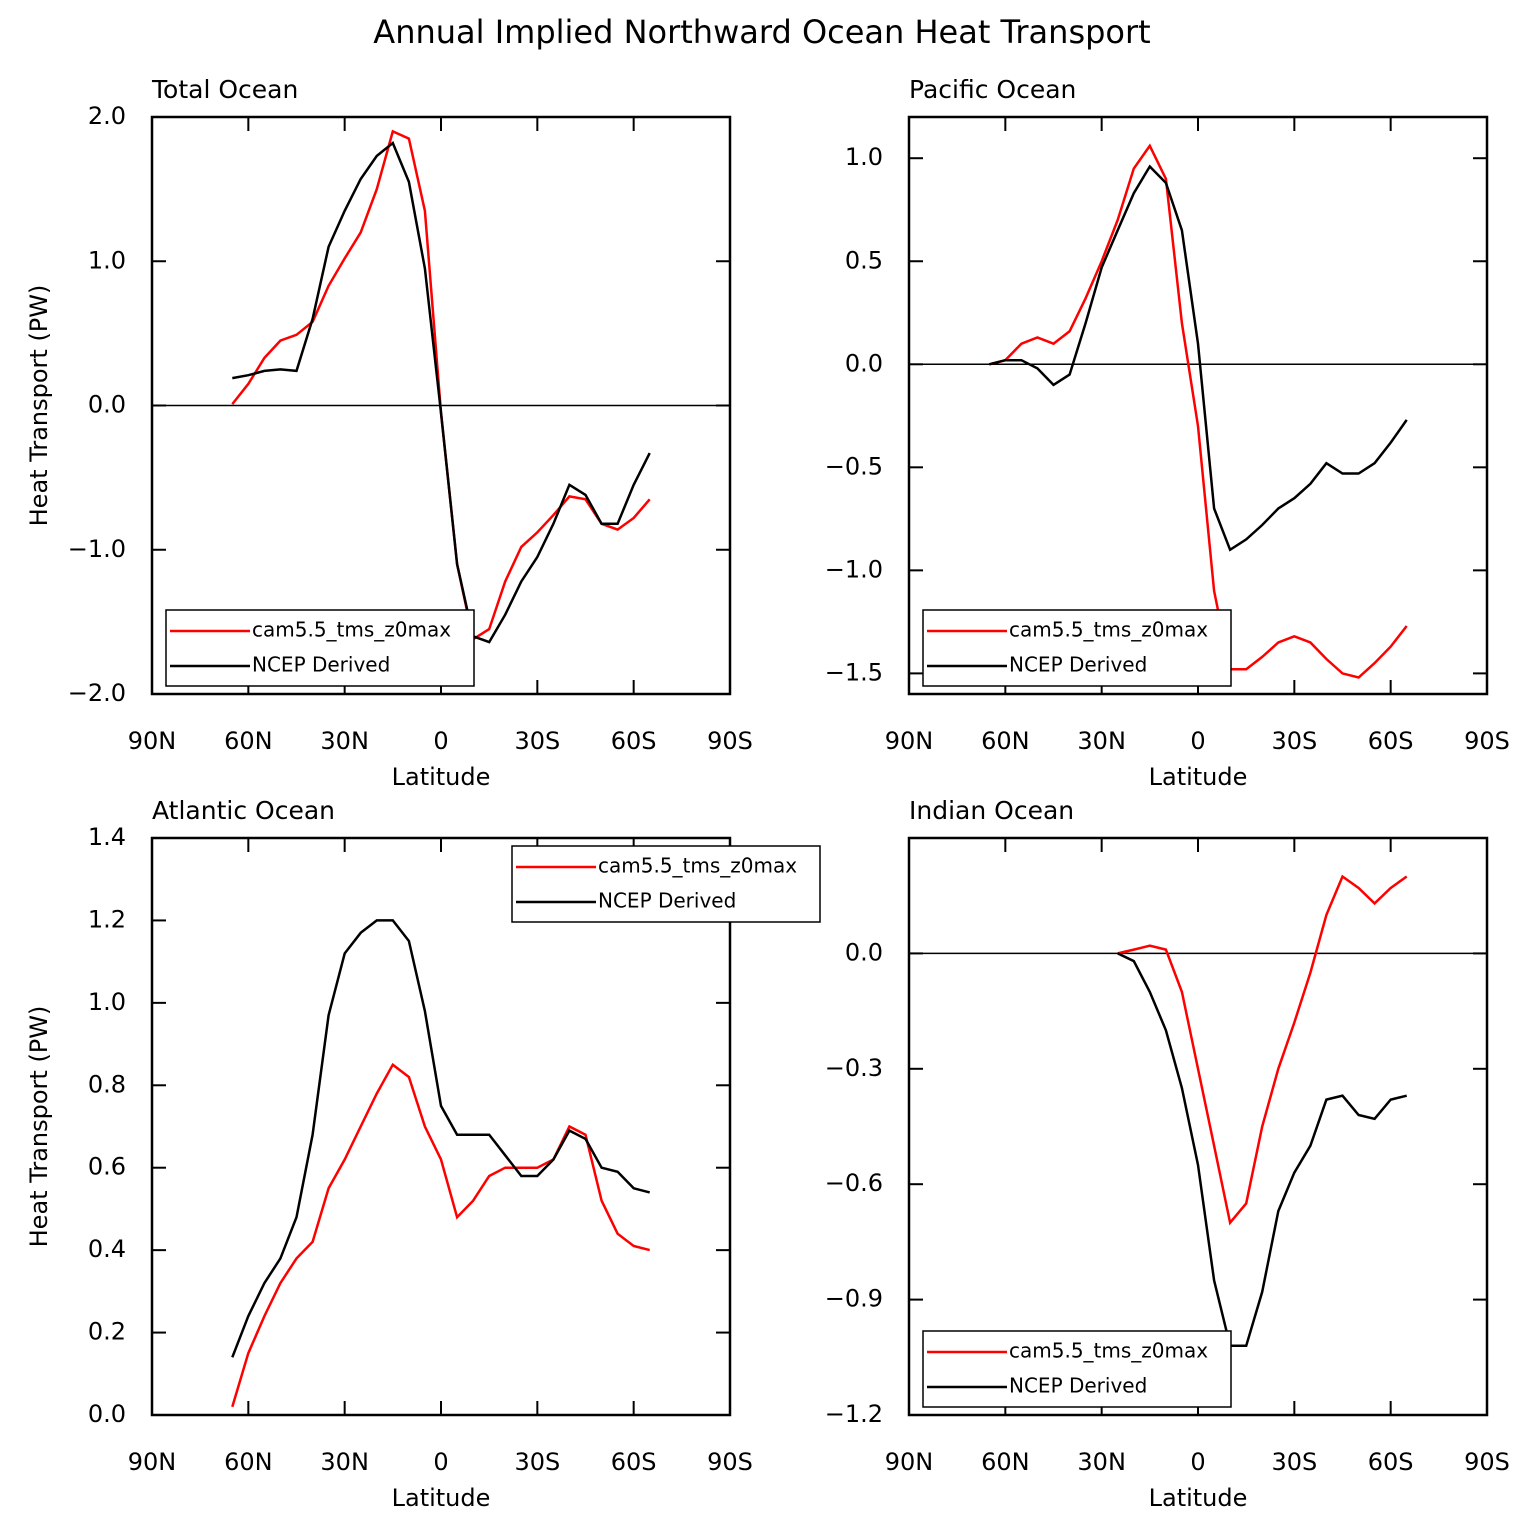 This screenshot has height=1527, width=1524. What do you see at coordinates (854, 1299) in the screenshot?
I see `y-tick-label: −0.9` at bounding box center [854, 1299].